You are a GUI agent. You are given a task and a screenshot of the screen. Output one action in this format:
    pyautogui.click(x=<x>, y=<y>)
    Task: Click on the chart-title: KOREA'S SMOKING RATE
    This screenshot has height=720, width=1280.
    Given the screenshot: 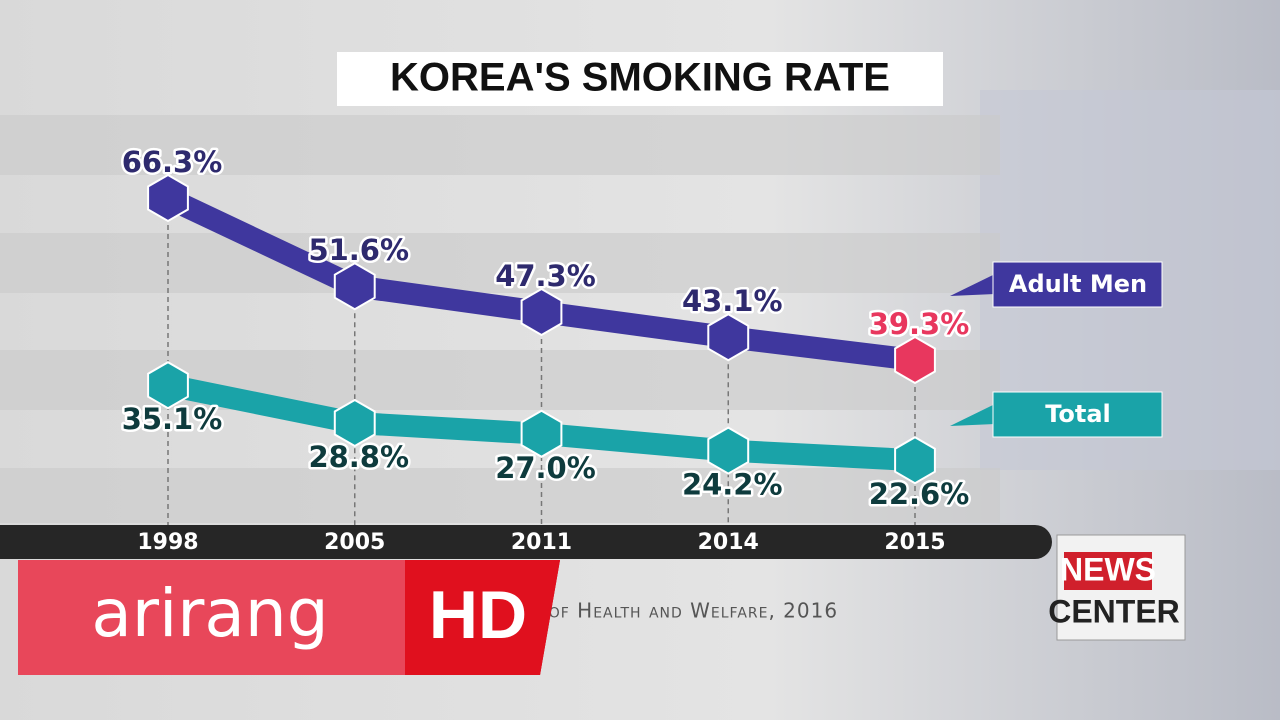 What is the action you would take?
    pyautogui.click(x=640, y=78)
    